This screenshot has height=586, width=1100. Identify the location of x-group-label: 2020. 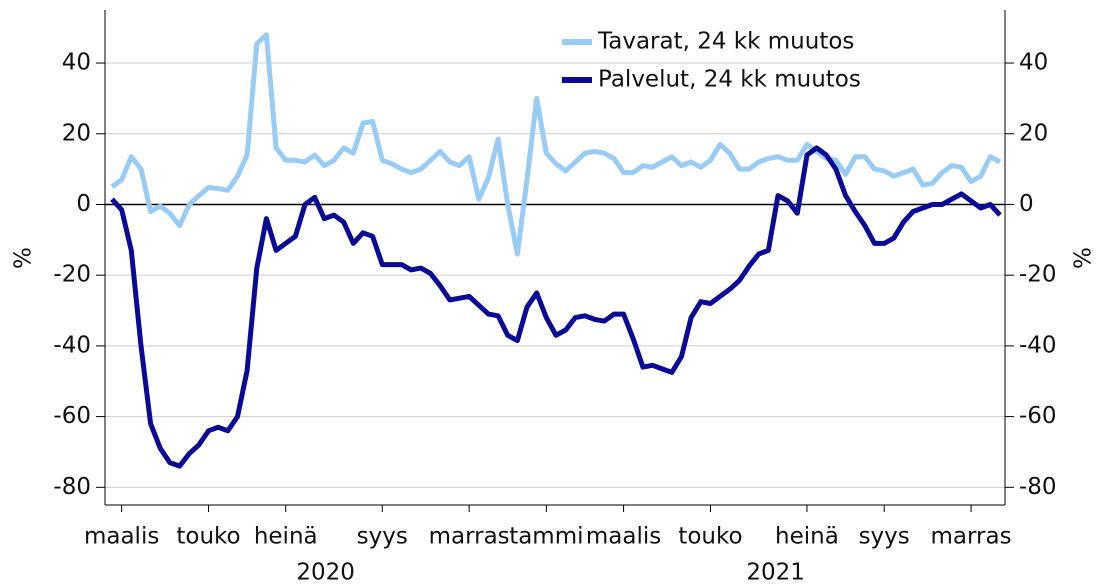
(325, 573).